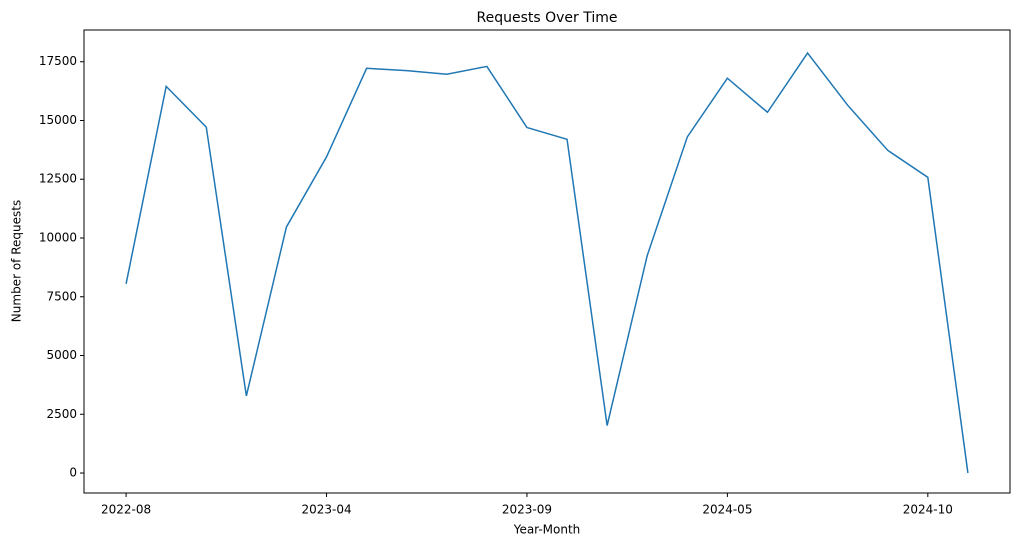  What do you see at coordinates (58, 120) in the screenshot?
I see `y-tick-label: 15000` at bounding box center [58, 120].